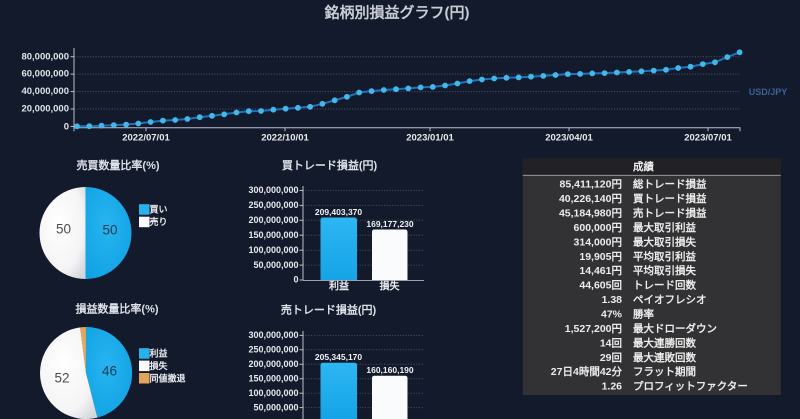 The image size is (800, 419). I want to click on svg-text: 14,461円, so click(600, 271).